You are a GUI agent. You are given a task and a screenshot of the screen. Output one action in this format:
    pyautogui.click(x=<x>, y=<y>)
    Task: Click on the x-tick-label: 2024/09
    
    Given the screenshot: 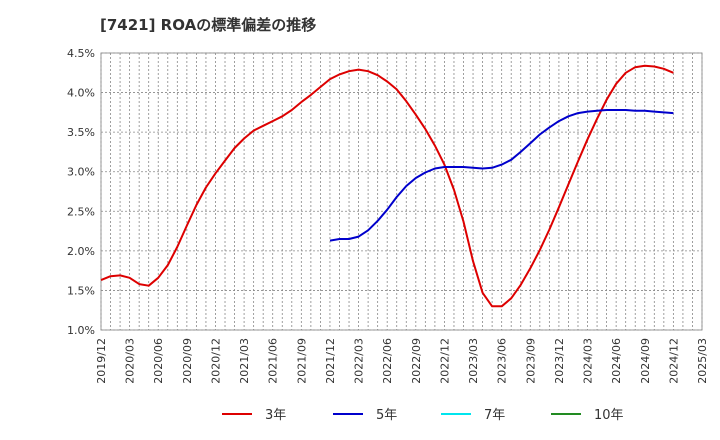 What is the action you would take?
    pyautogui.click(x=645, y=361)
    